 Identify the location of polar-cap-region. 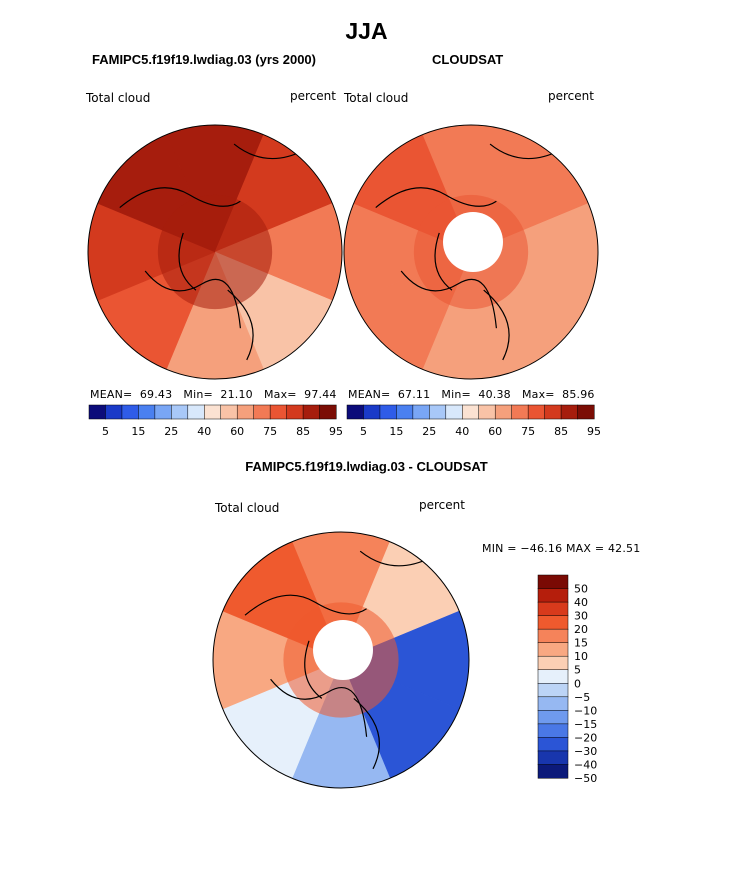
(215, 252).